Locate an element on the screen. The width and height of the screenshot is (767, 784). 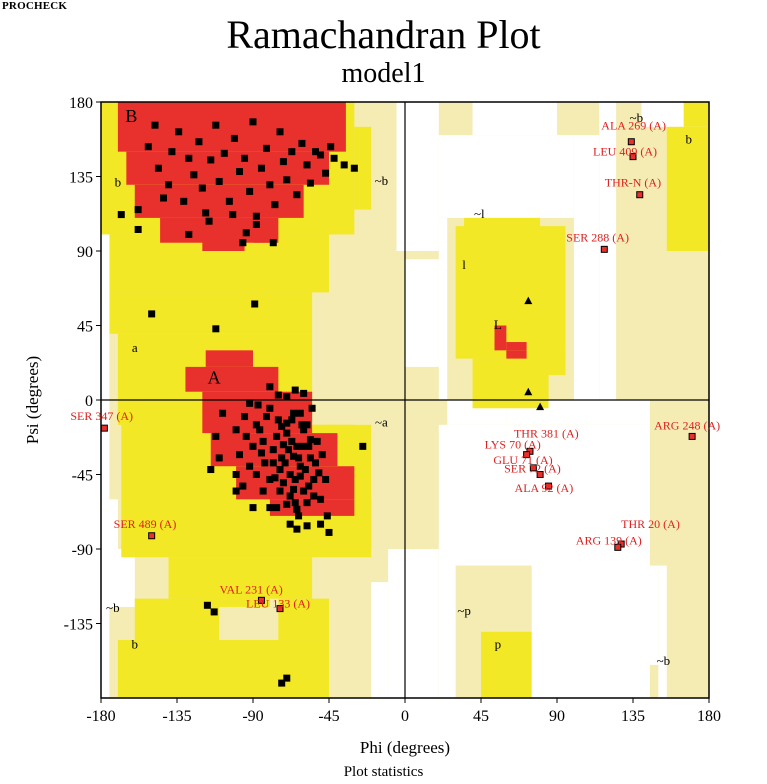
y-axis-label: Psi (degrees) is located at coordinates (32, 400).